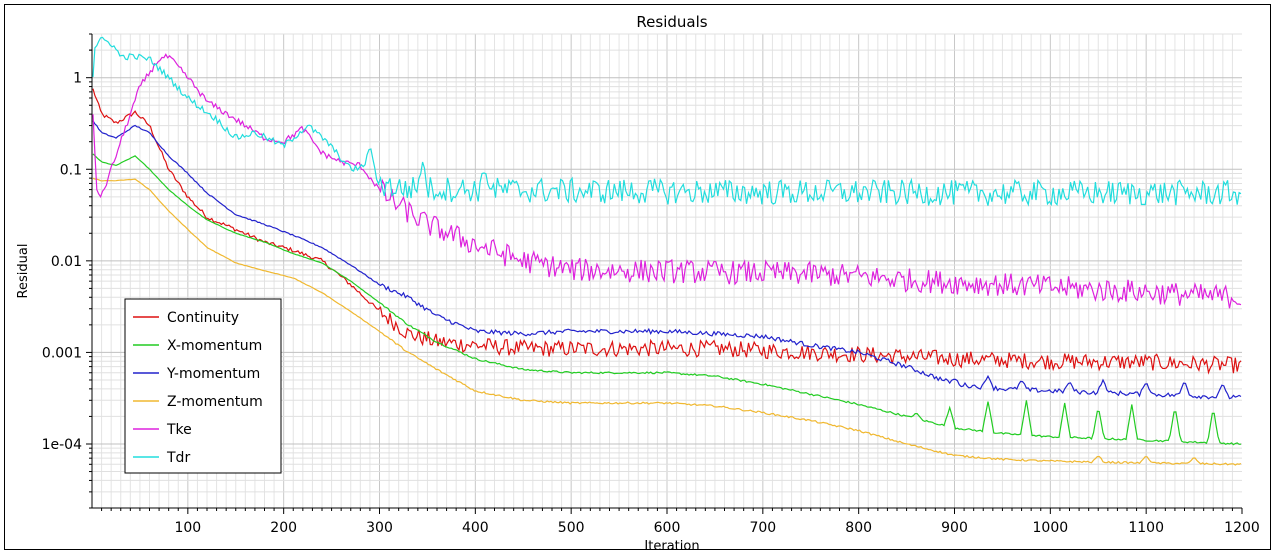 This screenshot has height=554, width=1277. Describe the element at coordinates (379, 528) in the screenshot. I see `x-tick-label: 300` at that location.